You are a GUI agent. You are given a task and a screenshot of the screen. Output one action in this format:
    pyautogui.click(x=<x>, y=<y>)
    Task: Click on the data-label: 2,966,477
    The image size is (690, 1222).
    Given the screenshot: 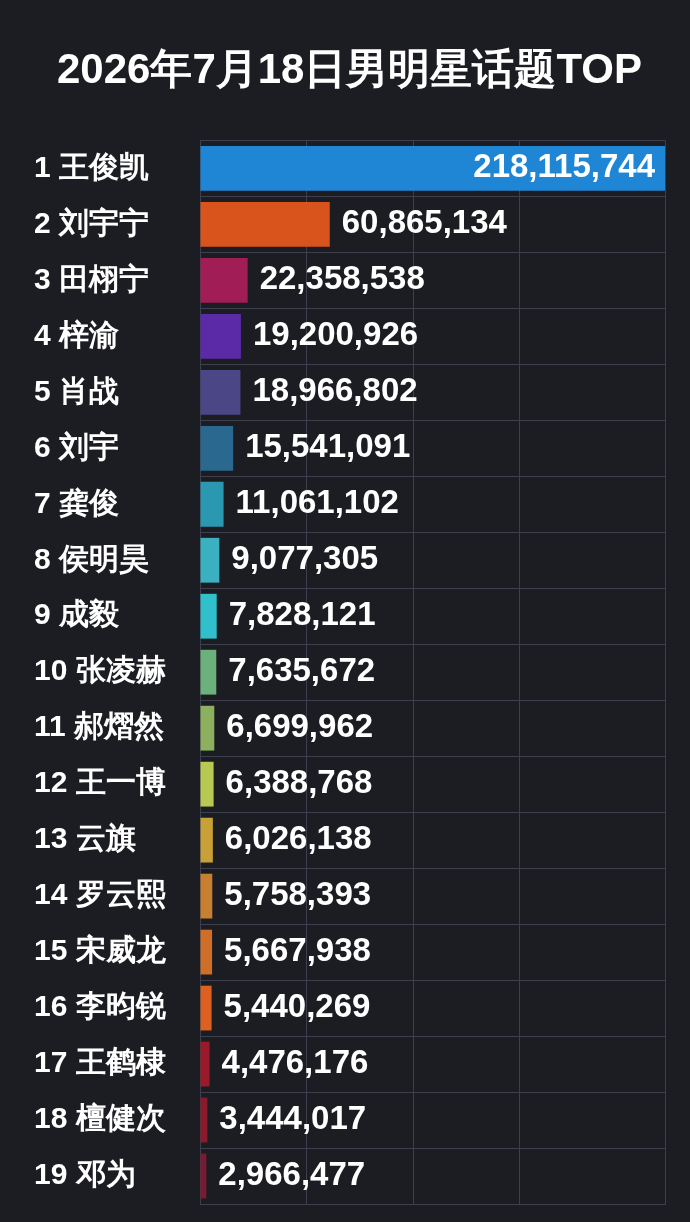 What is the action you would take?
    pyautogui.click(x=292, y=1174)
    